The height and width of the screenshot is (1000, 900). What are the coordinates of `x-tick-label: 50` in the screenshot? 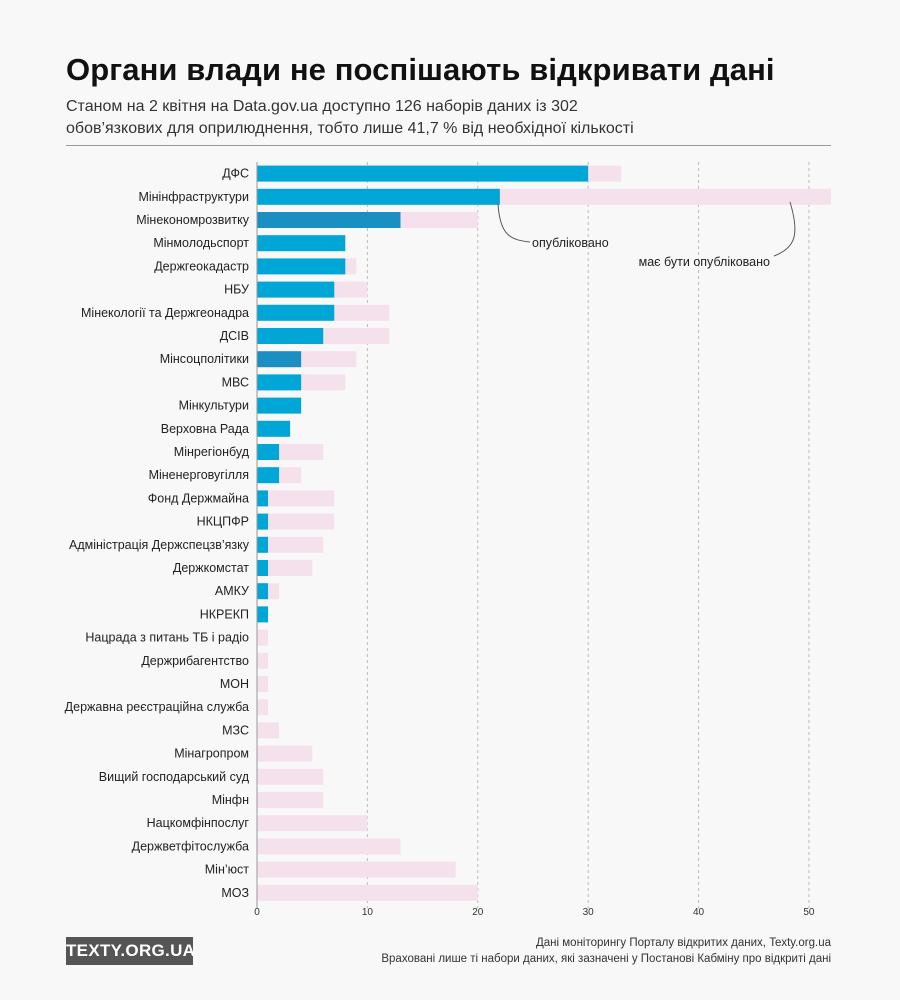 It's located at (809, 912).